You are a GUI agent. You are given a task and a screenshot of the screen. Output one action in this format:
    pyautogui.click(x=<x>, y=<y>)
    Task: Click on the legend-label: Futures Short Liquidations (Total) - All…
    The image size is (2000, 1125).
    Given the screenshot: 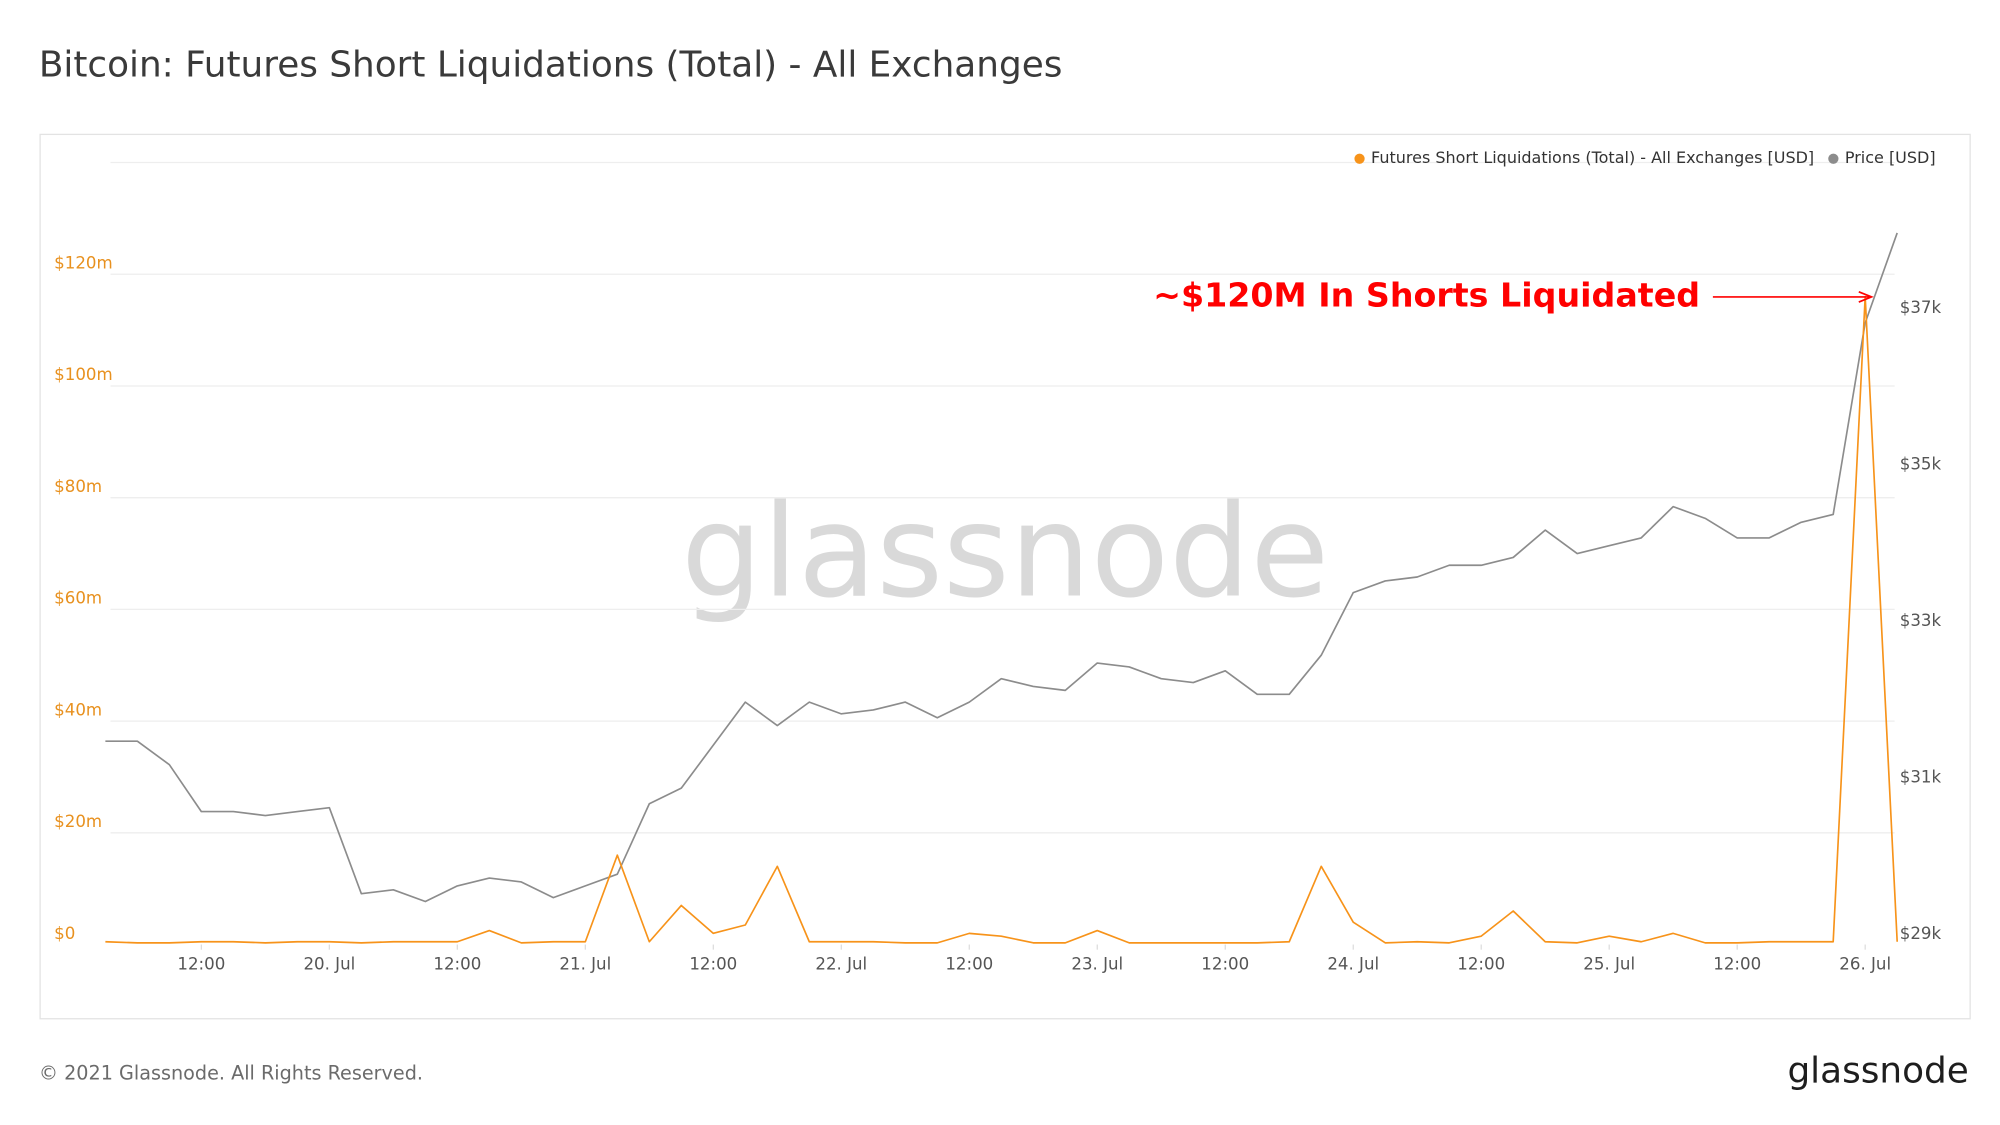 What is the action you would take?
    pyautogui.click(x=1592, y=157)
    